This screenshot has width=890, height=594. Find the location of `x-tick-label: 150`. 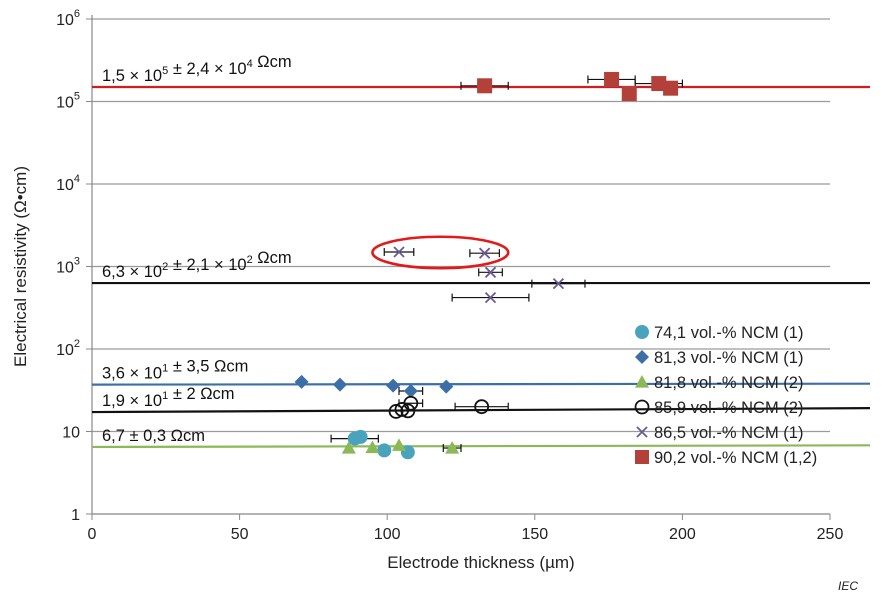

x-tick-label: 150 is located at coordinates (534, 534).